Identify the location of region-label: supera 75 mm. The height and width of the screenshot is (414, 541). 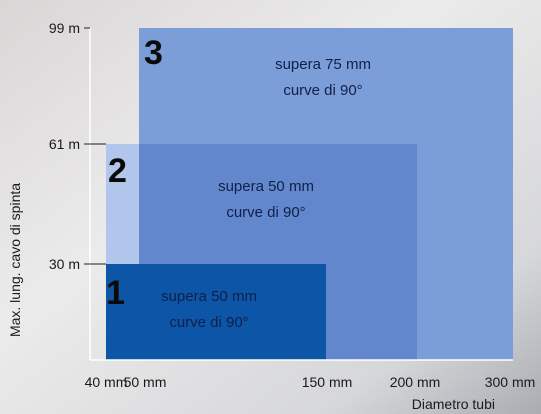
(323, 64).